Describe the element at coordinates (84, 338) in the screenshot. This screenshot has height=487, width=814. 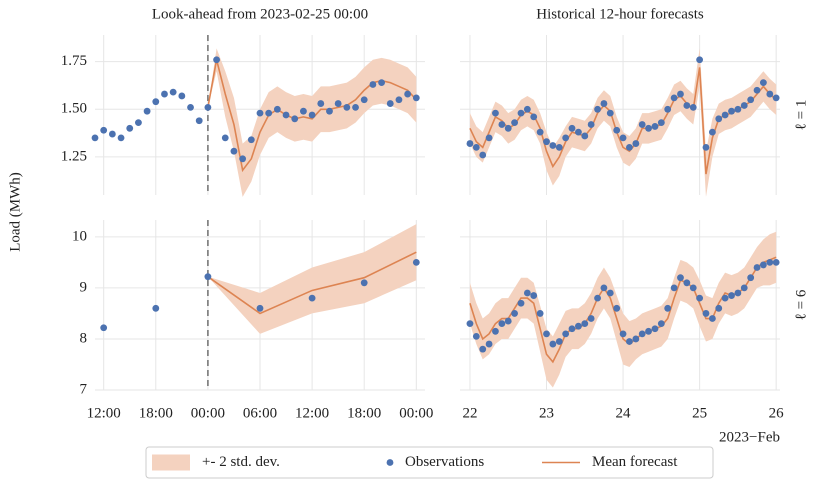
I see `y-tick-label: 8` at that location.